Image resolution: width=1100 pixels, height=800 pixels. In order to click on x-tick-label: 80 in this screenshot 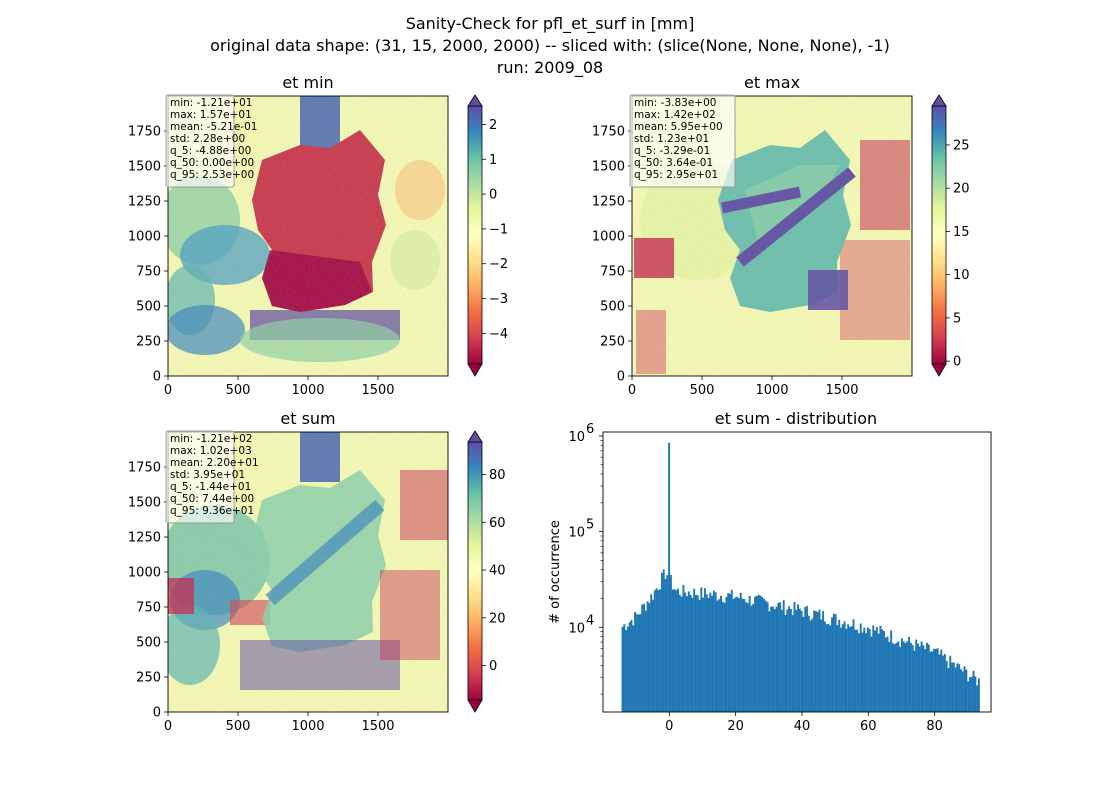, I will do `click(934, 726)`.